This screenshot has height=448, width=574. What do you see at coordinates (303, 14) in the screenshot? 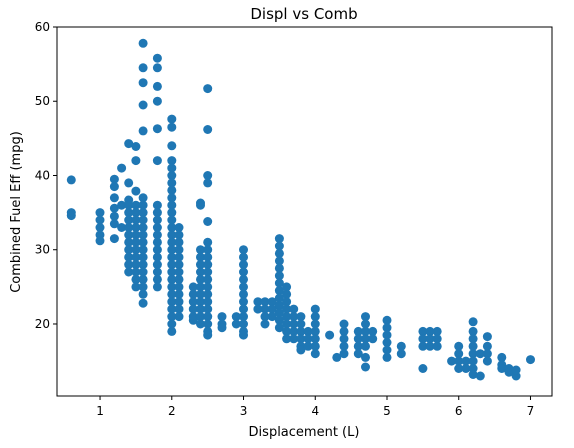
I see `chart-title: Displ vs Comb` at bounding box center [303, 14].